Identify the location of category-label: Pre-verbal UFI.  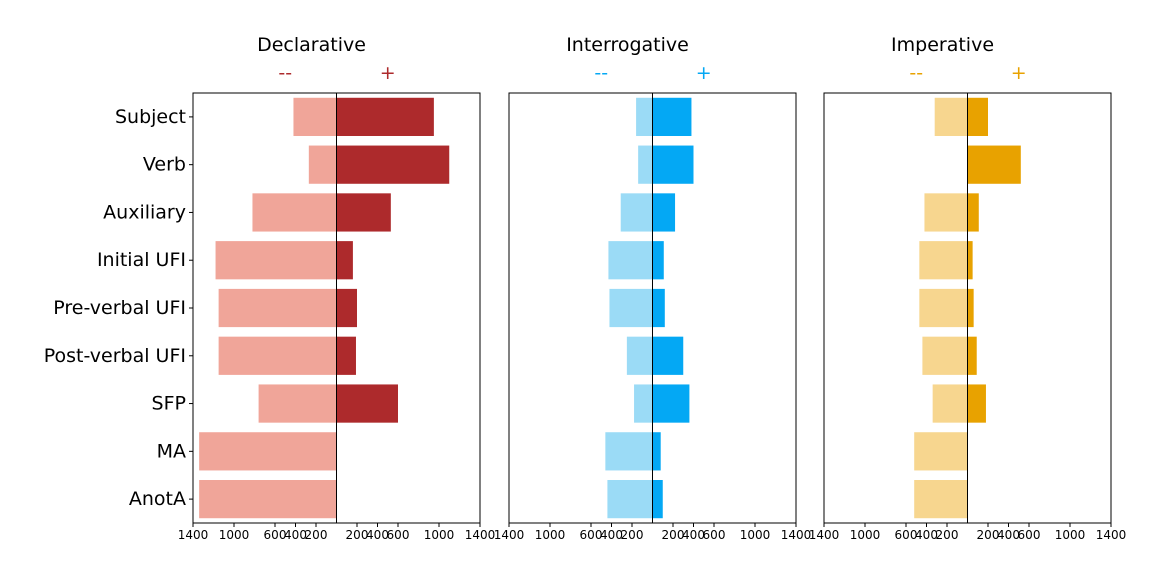
(119, 308).